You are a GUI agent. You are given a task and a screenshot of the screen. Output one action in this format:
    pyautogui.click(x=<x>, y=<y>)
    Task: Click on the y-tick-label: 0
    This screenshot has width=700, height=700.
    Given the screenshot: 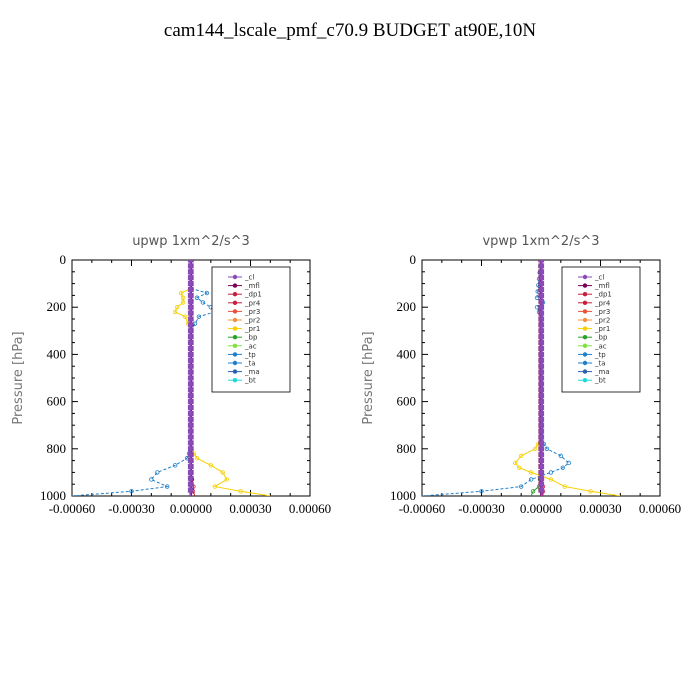 What is the action you would take?
    pyautogui.click(x=413, y=259)
    